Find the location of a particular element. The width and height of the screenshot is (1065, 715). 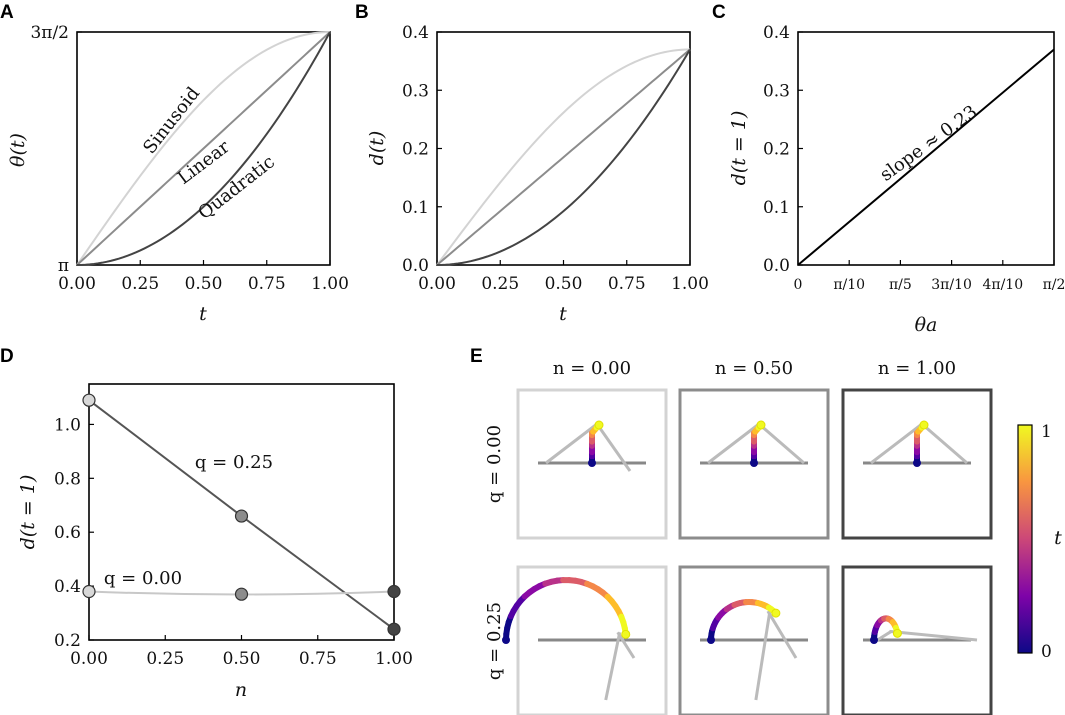

panel-letter-d: D is located at coordinates (7, 356).